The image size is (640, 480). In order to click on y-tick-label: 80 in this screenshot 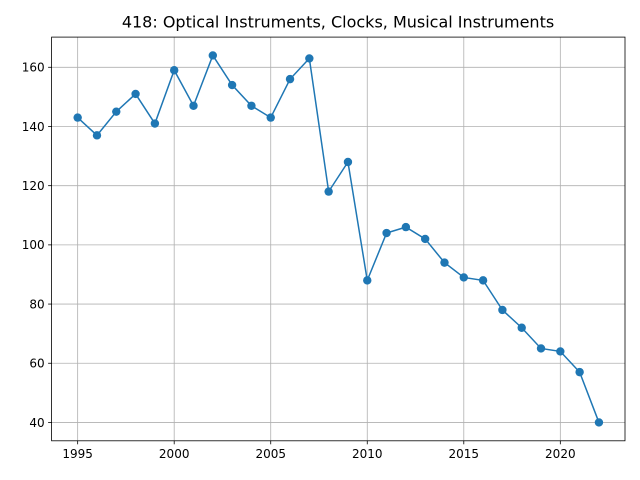, I will do `click(36, 304)`.